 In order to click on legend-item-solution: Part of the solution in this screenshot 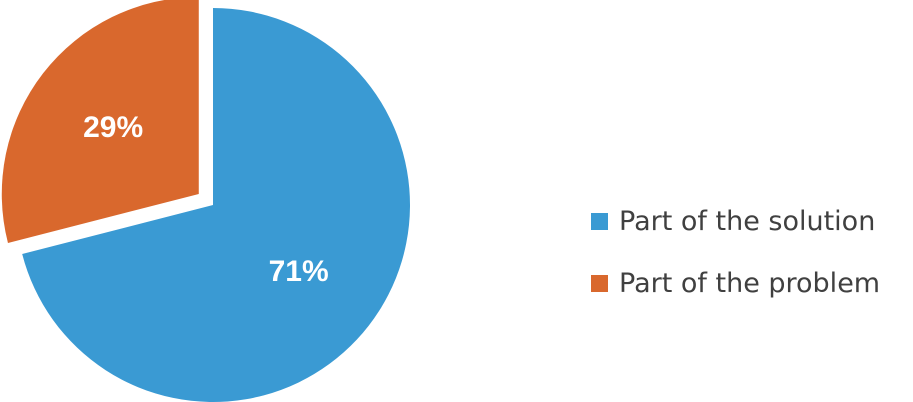, I will do `click(750, 221)`.